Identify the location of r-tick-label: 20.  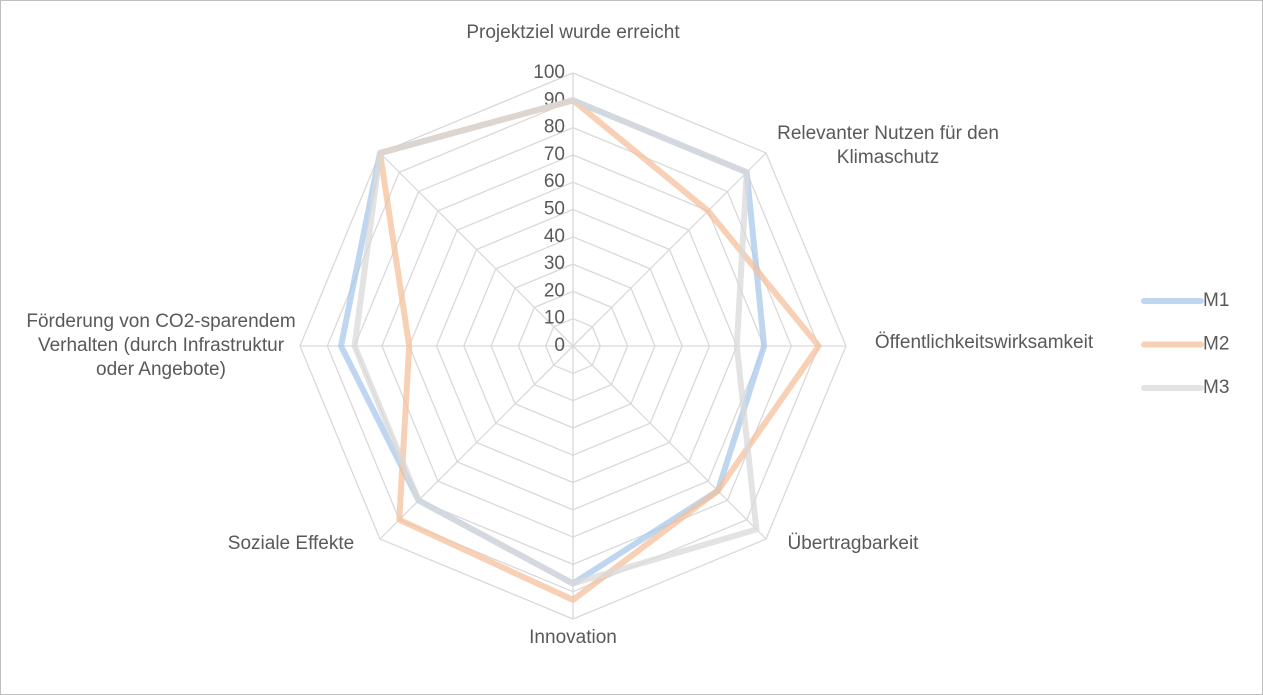
(554, 290).